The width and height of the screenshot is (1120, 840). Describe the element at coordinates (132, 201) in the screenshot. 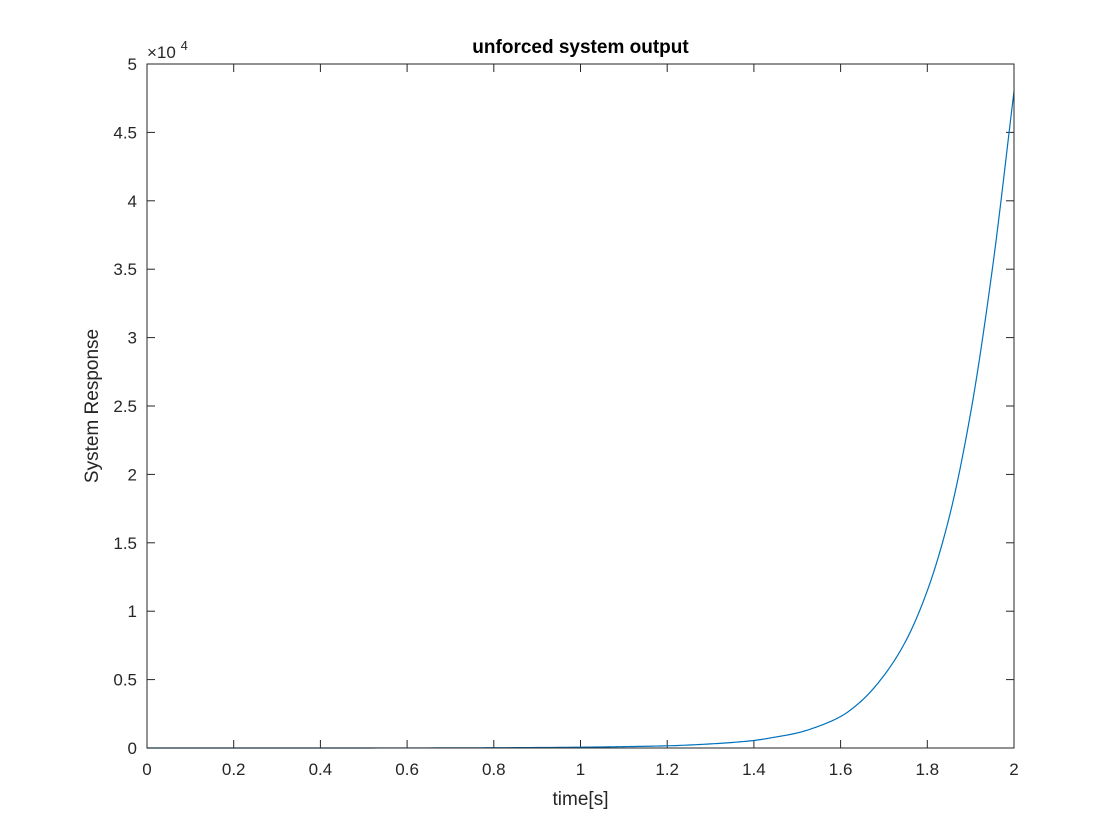

I see `y-tick-label: 4` at that location.